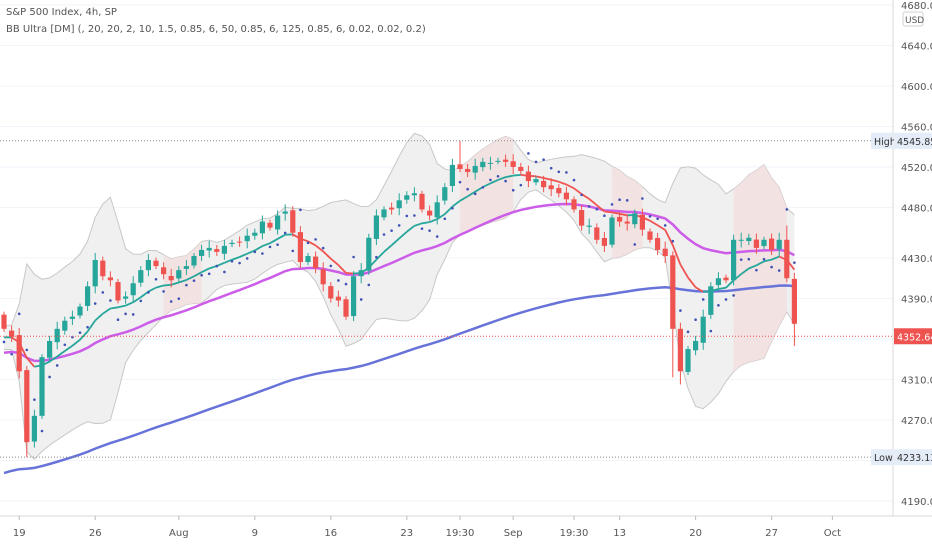 Image resolution: width=932 pixels, height=555 pixels. I want to click on time-tick-label: 23, so click(406, 533).